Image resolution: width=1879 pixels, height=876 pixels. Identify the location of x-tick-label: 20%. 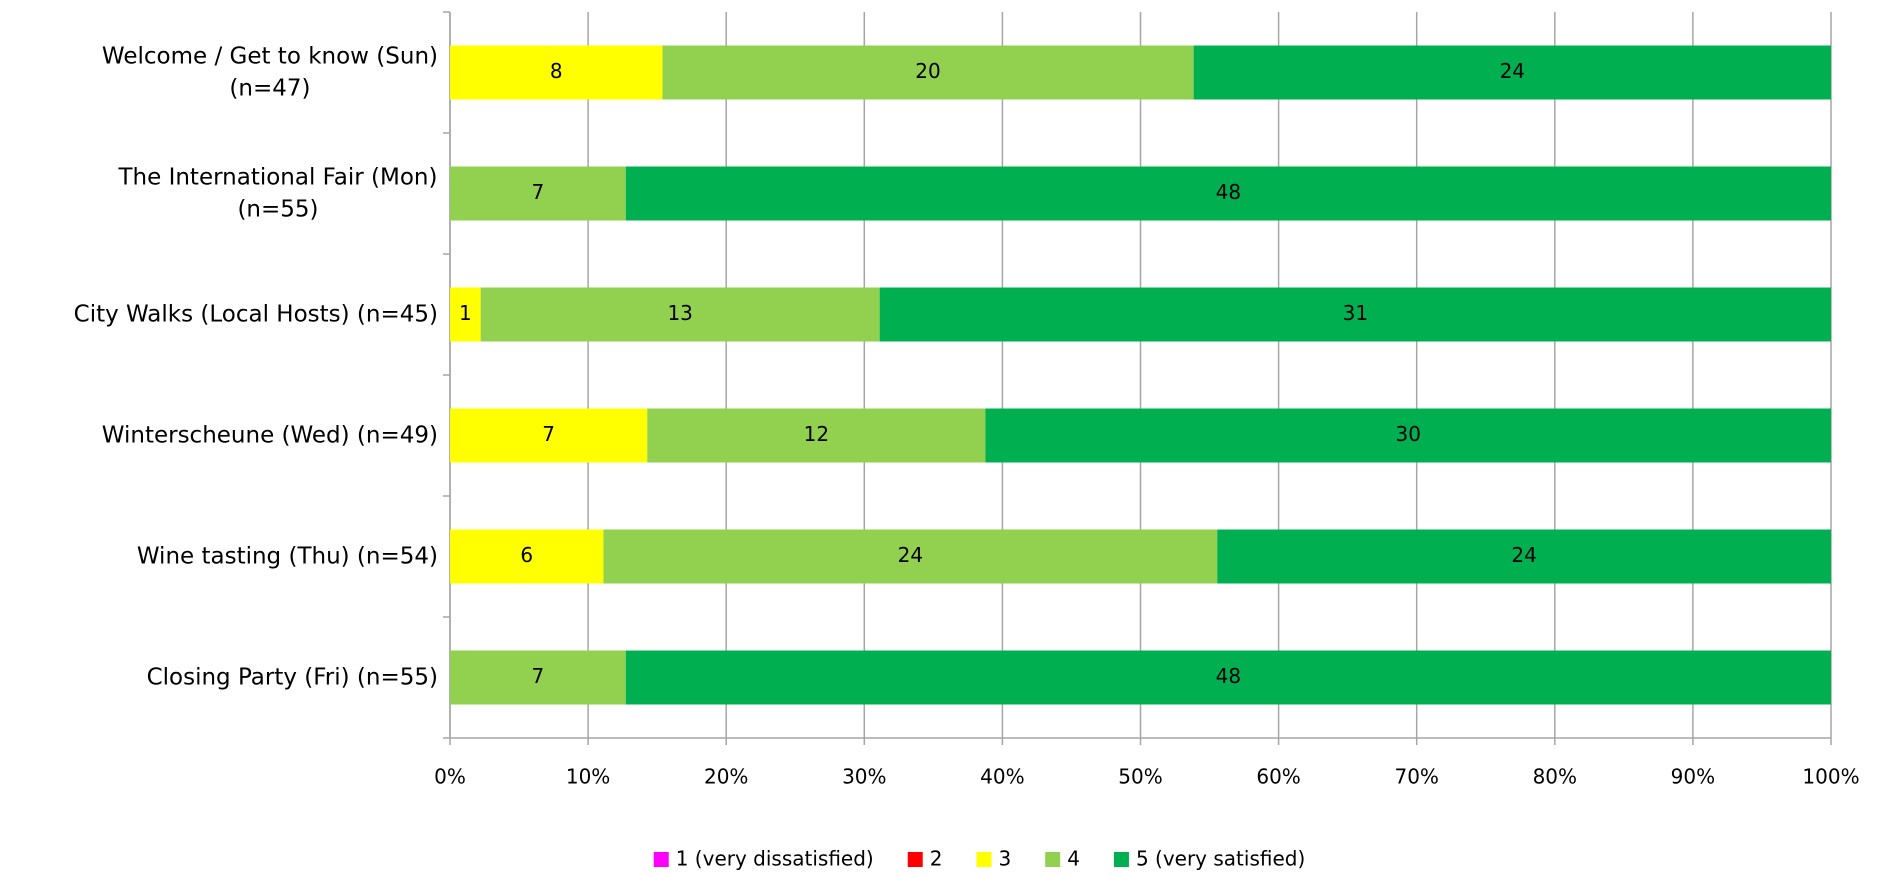
(726, 777).